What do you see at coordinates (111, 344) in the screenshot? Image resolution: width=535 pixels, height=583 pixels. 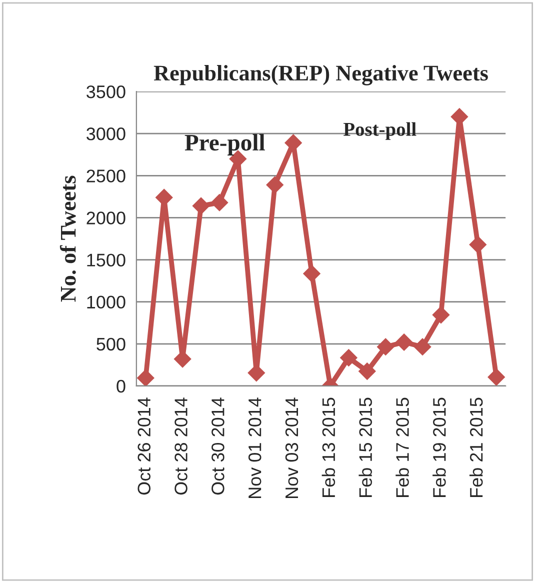 I see `y-tick-label: 500` at bounding box center [111, 344].